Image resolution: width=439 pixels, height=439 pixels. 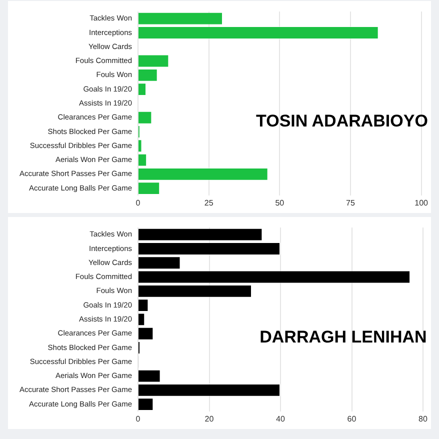 What do you see at coordinates (351, 203) in the screenshot?
I see `x-tick-label: 75` at bounding box center [351, 203].